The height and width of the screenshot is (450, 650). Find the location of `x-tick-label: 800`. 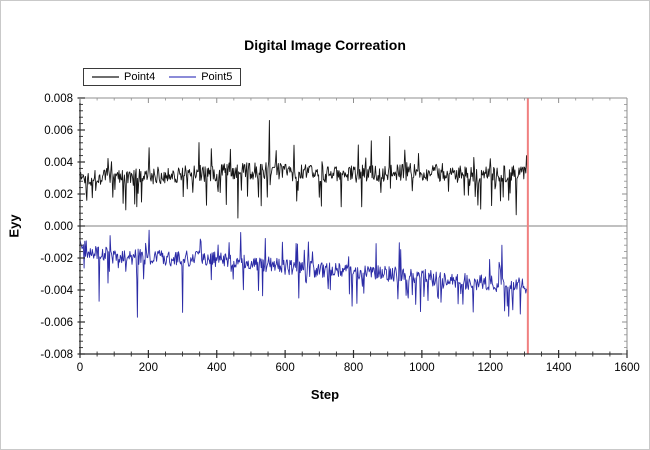

x-tick-label: 800 is located at coordinates (353, 368).